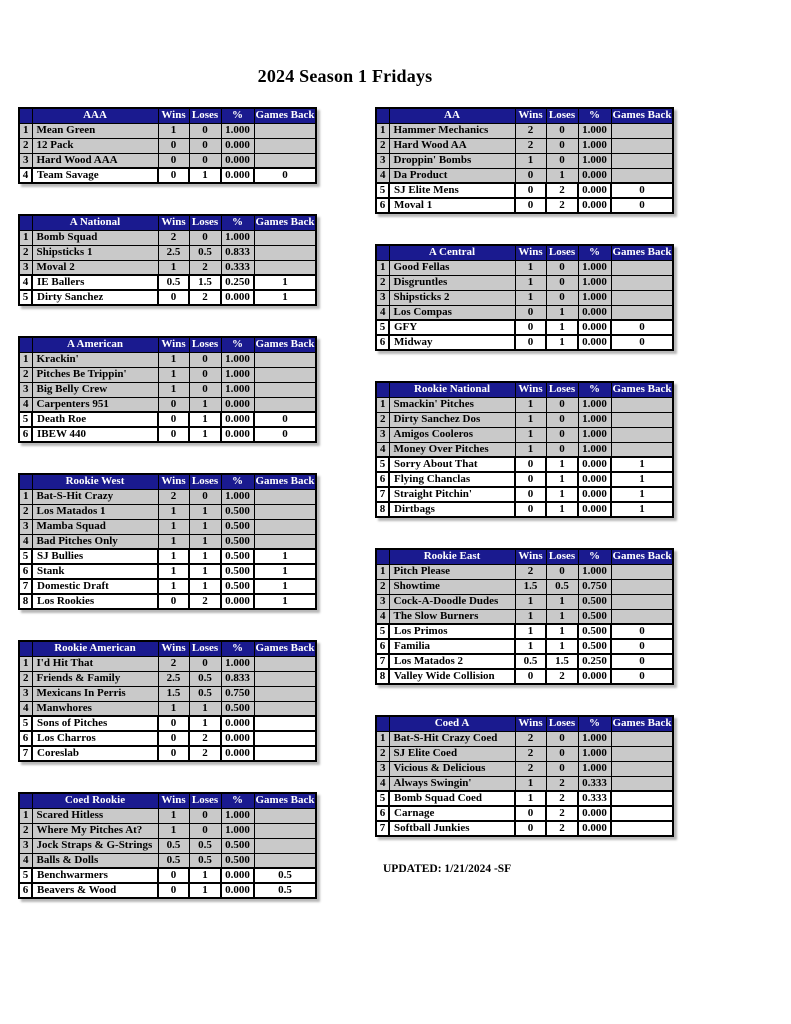 The image size is (791, 1024). What do you see at coordinates (452, 783) in the screenshot?
I see `team-name: Always Swingin'` at bounding box center [452, 783].